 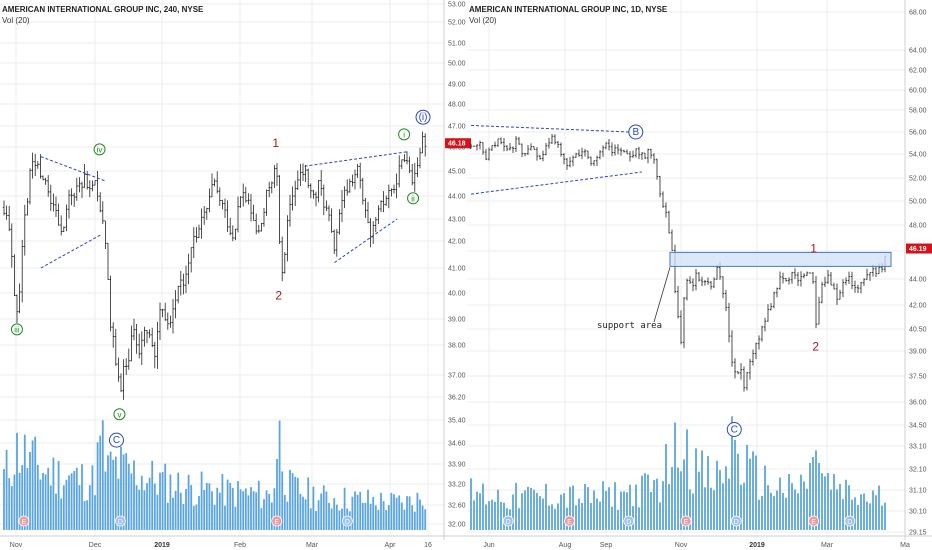 I want to click on y-tick-label: 30.10, so click(x=918, y=512).